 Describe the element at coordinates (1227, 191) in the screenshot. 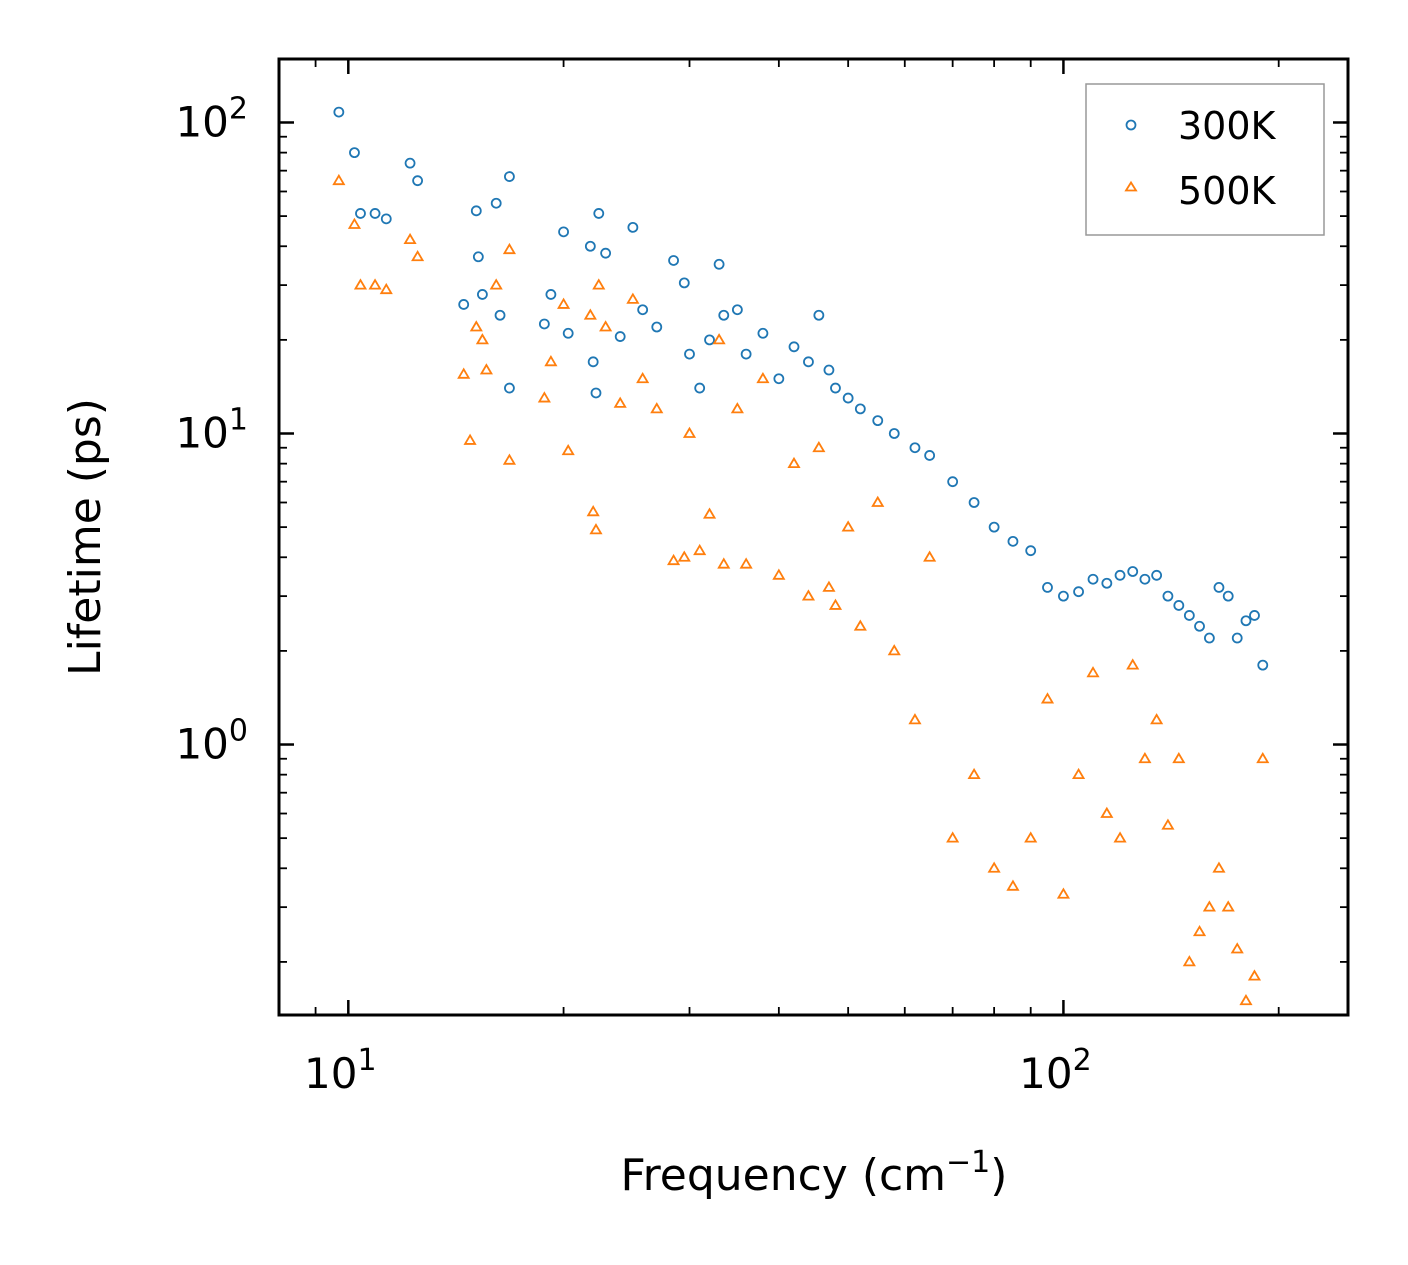

I see `legend-label-500k: 500K` at that location.